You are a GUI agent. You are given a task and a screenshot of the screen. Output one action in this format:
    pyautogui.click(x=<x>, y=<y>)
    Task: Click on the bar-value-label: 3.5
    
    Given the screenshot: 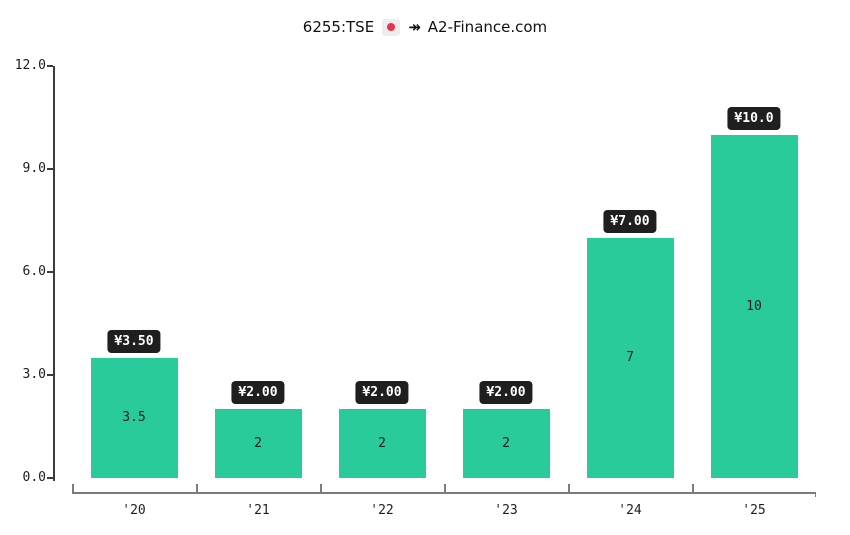 What is the action you would take?
    pyautogui.click(x=134, y=418)
    